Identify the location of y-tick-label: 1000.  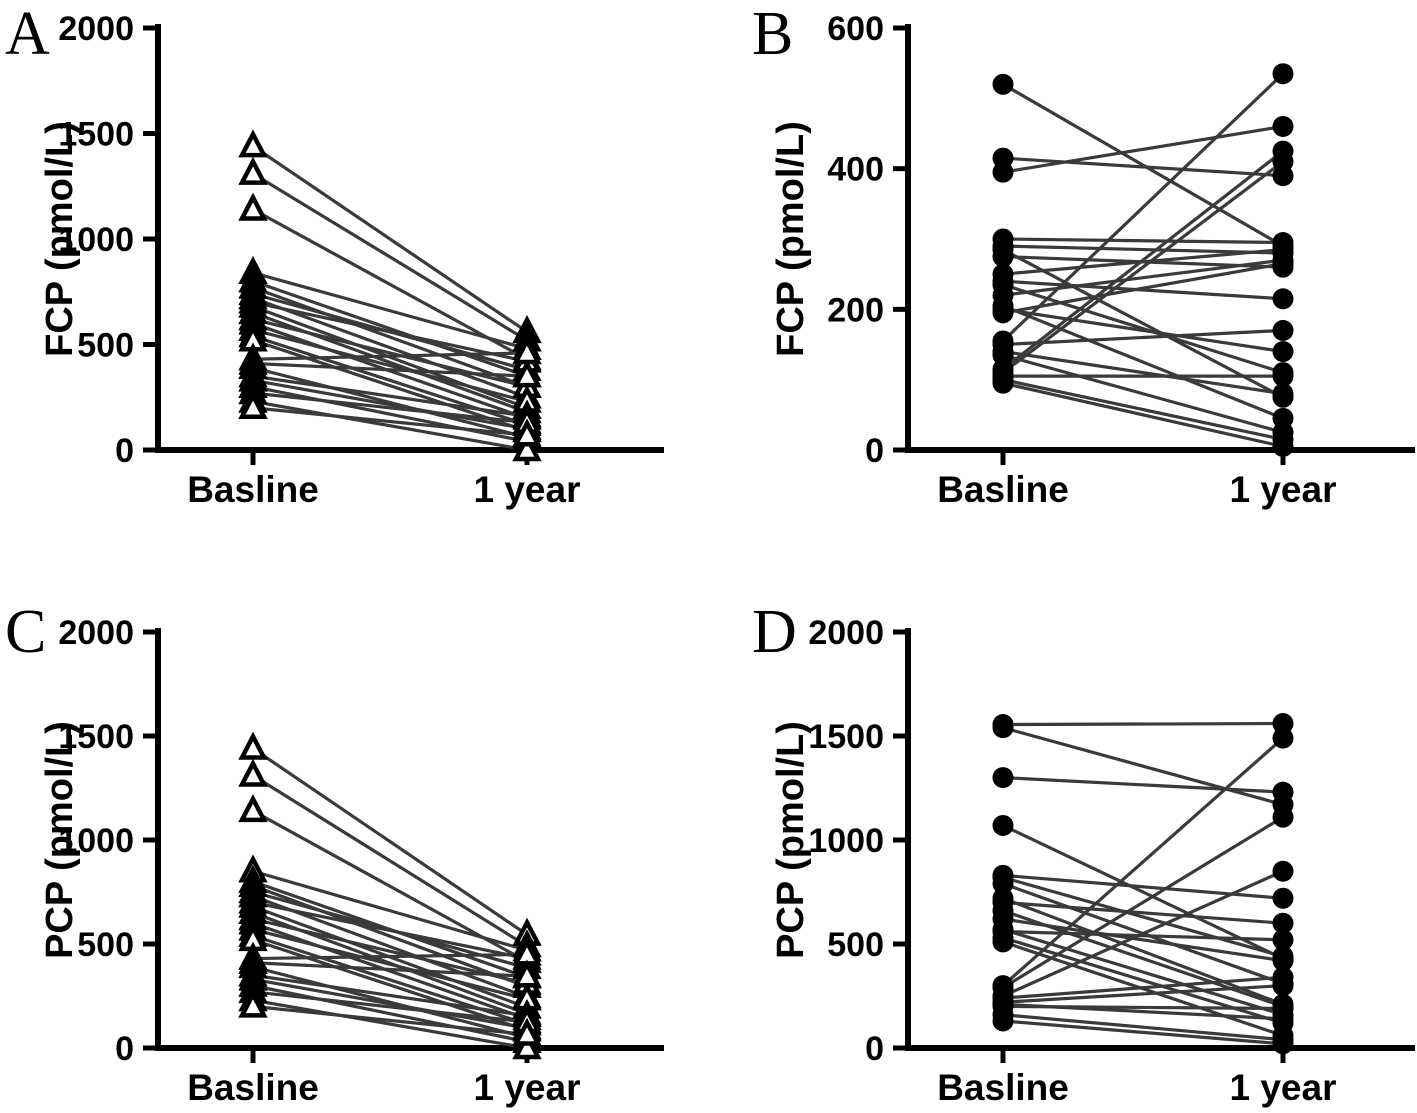
(846, 841).